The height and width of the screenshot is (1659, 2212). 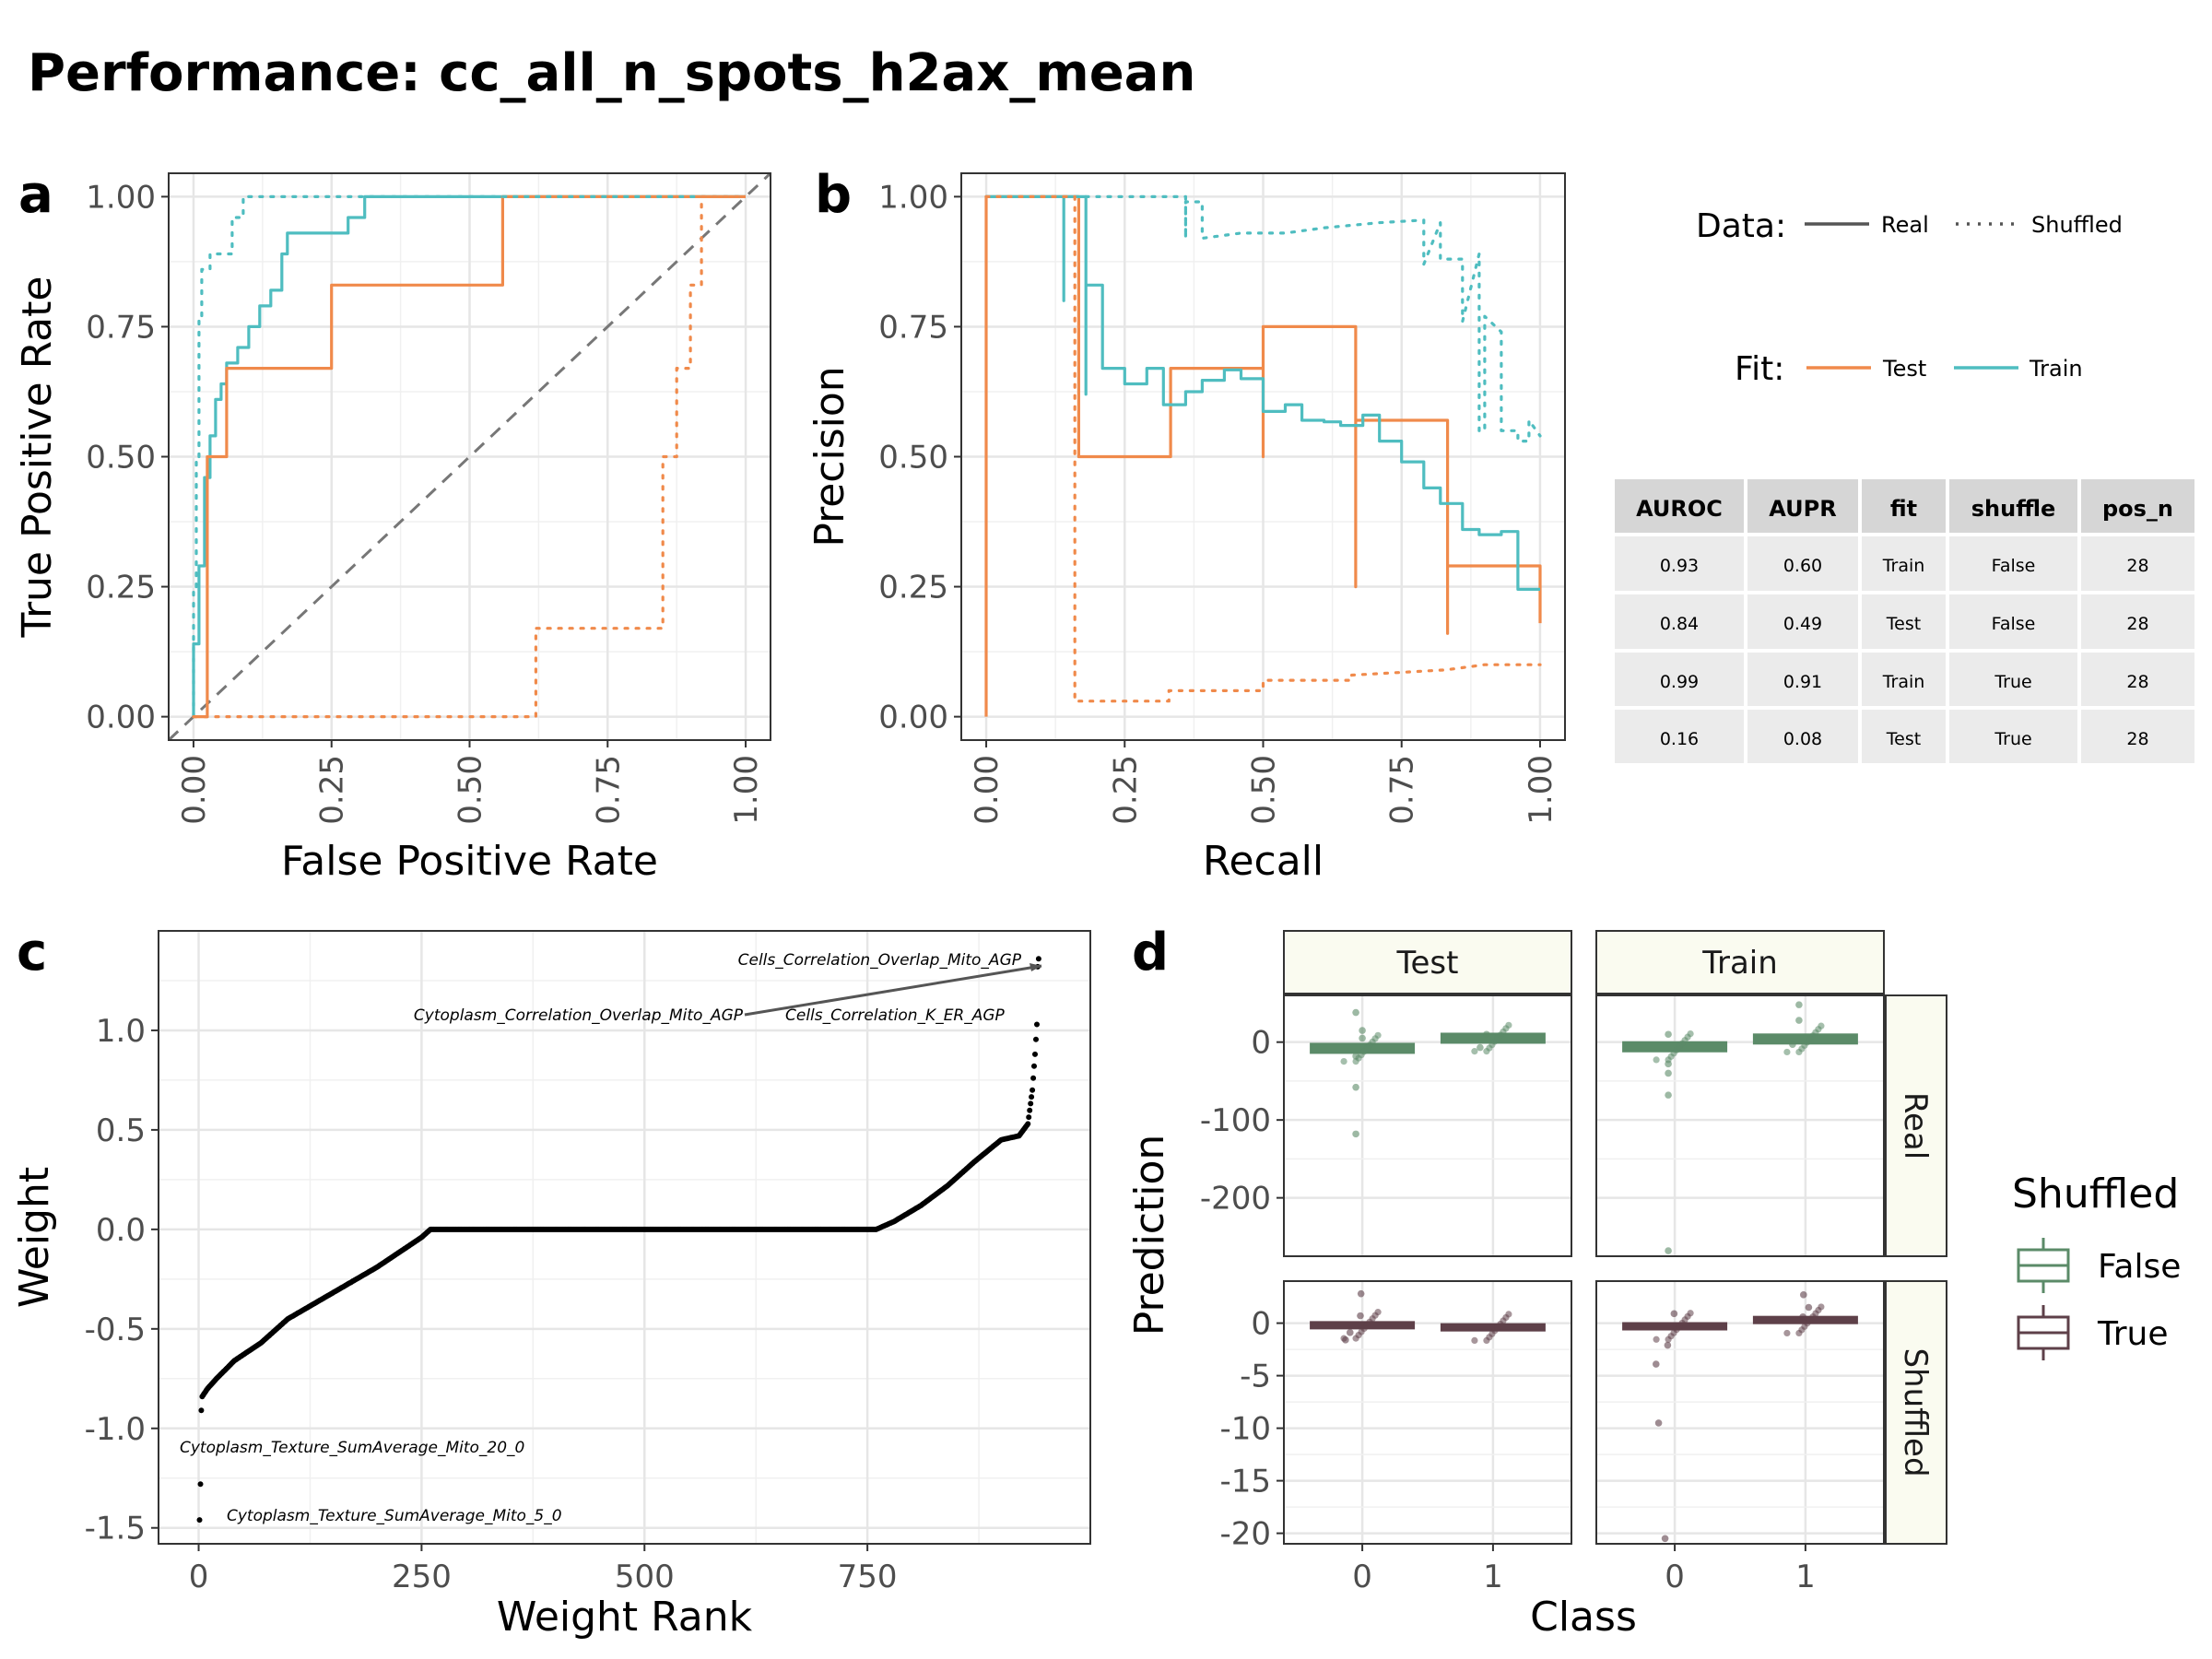 I want to click on table-cell-text: 0.91, so click(x=1802, y=682).